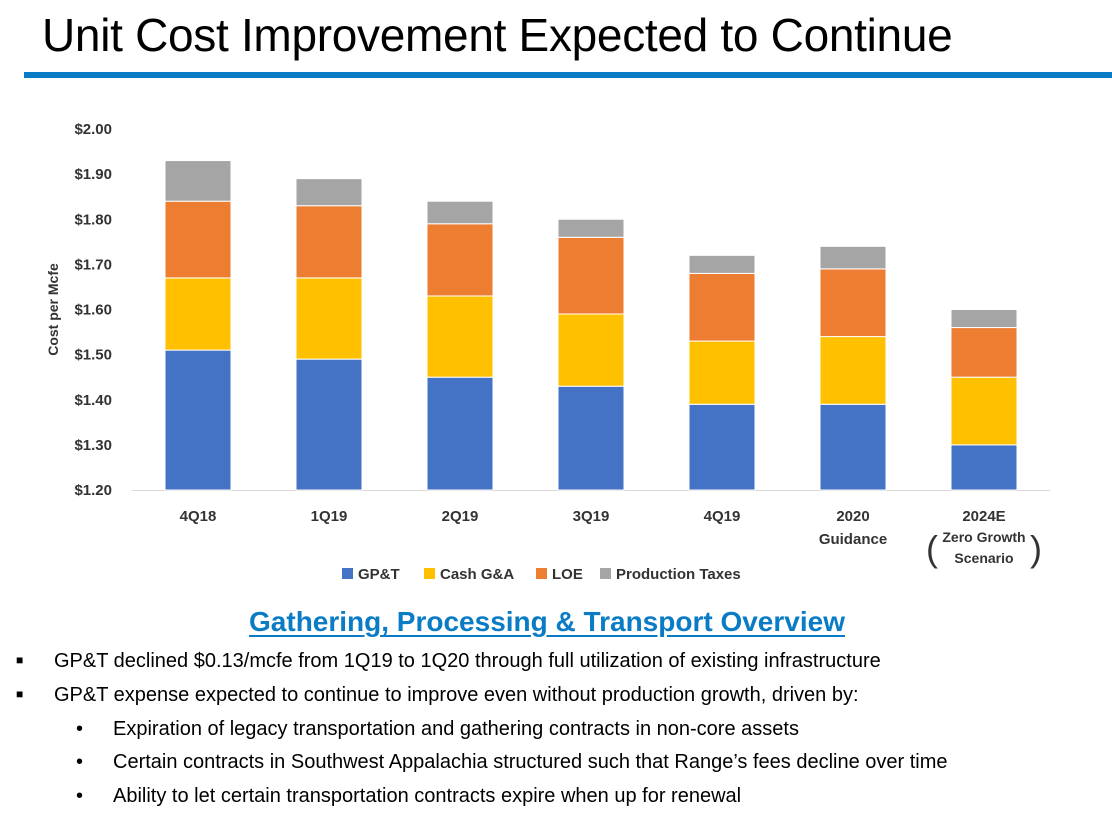 The height and width of the screenshot is (820, 1112). I want to click on y-axis-label: Cost per Mcfe, so click(53, 309).